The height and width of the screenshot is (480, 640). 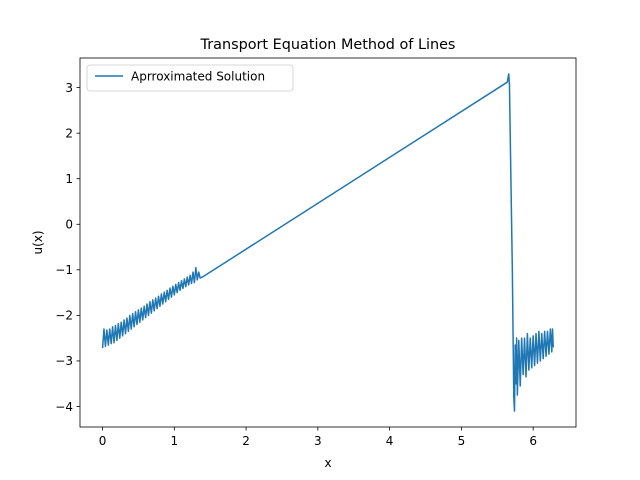 What do you see at coordinates (328, 45) in the screenshot?
I see `chart-title: Transport Equation Method of Lines` at bounding box center [328, 45].